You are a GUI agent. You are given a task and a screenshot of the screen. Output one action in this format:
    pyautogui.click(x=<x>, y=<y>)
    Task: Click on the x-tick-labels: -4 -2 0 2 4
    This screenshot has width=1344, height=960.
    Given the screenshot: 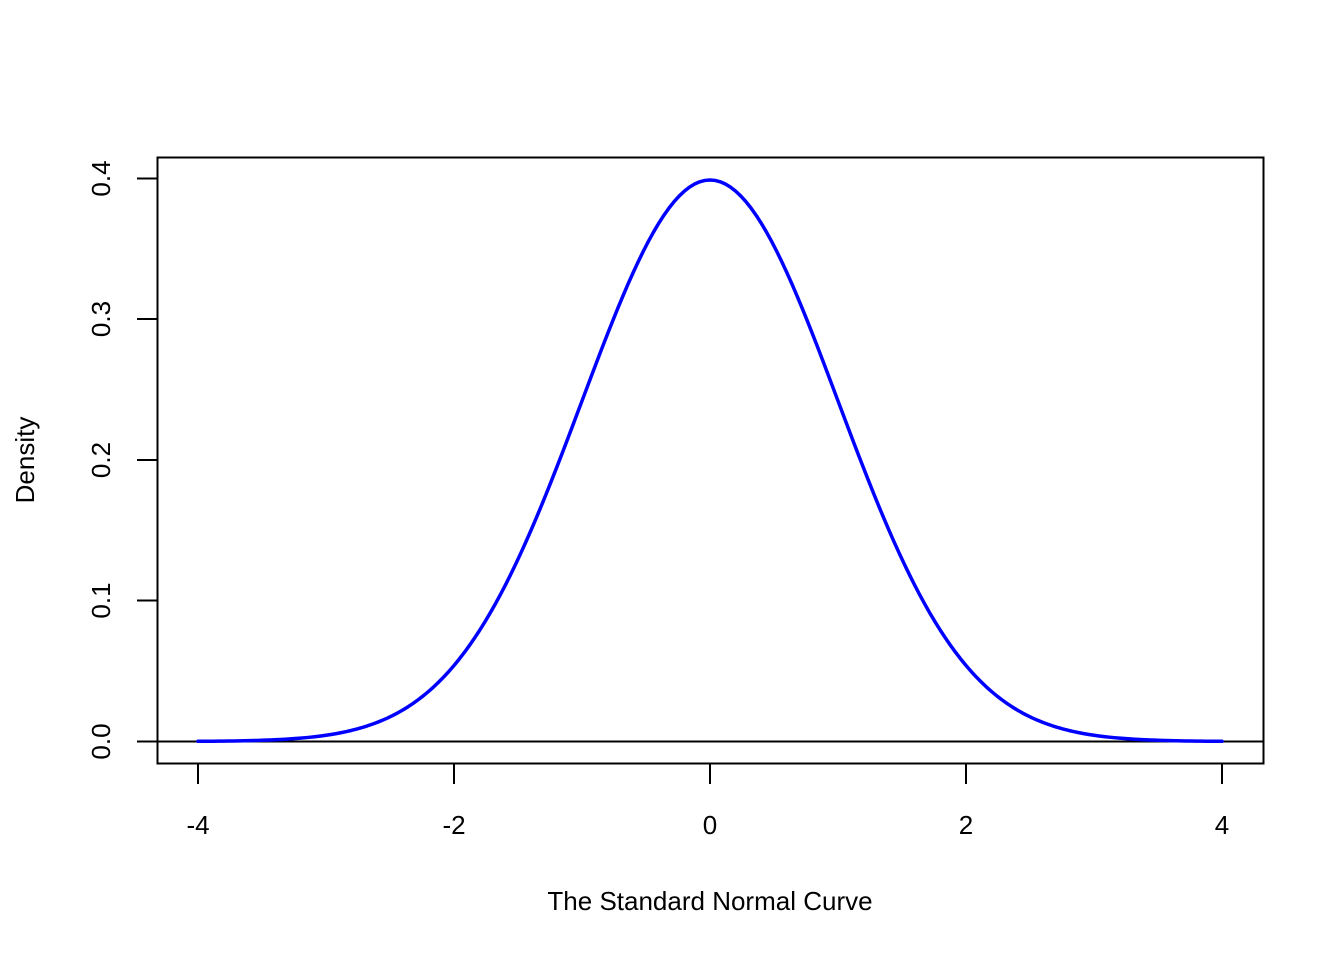 What is the action you would take?
    pyautogui.click(x=707, y=825)
    